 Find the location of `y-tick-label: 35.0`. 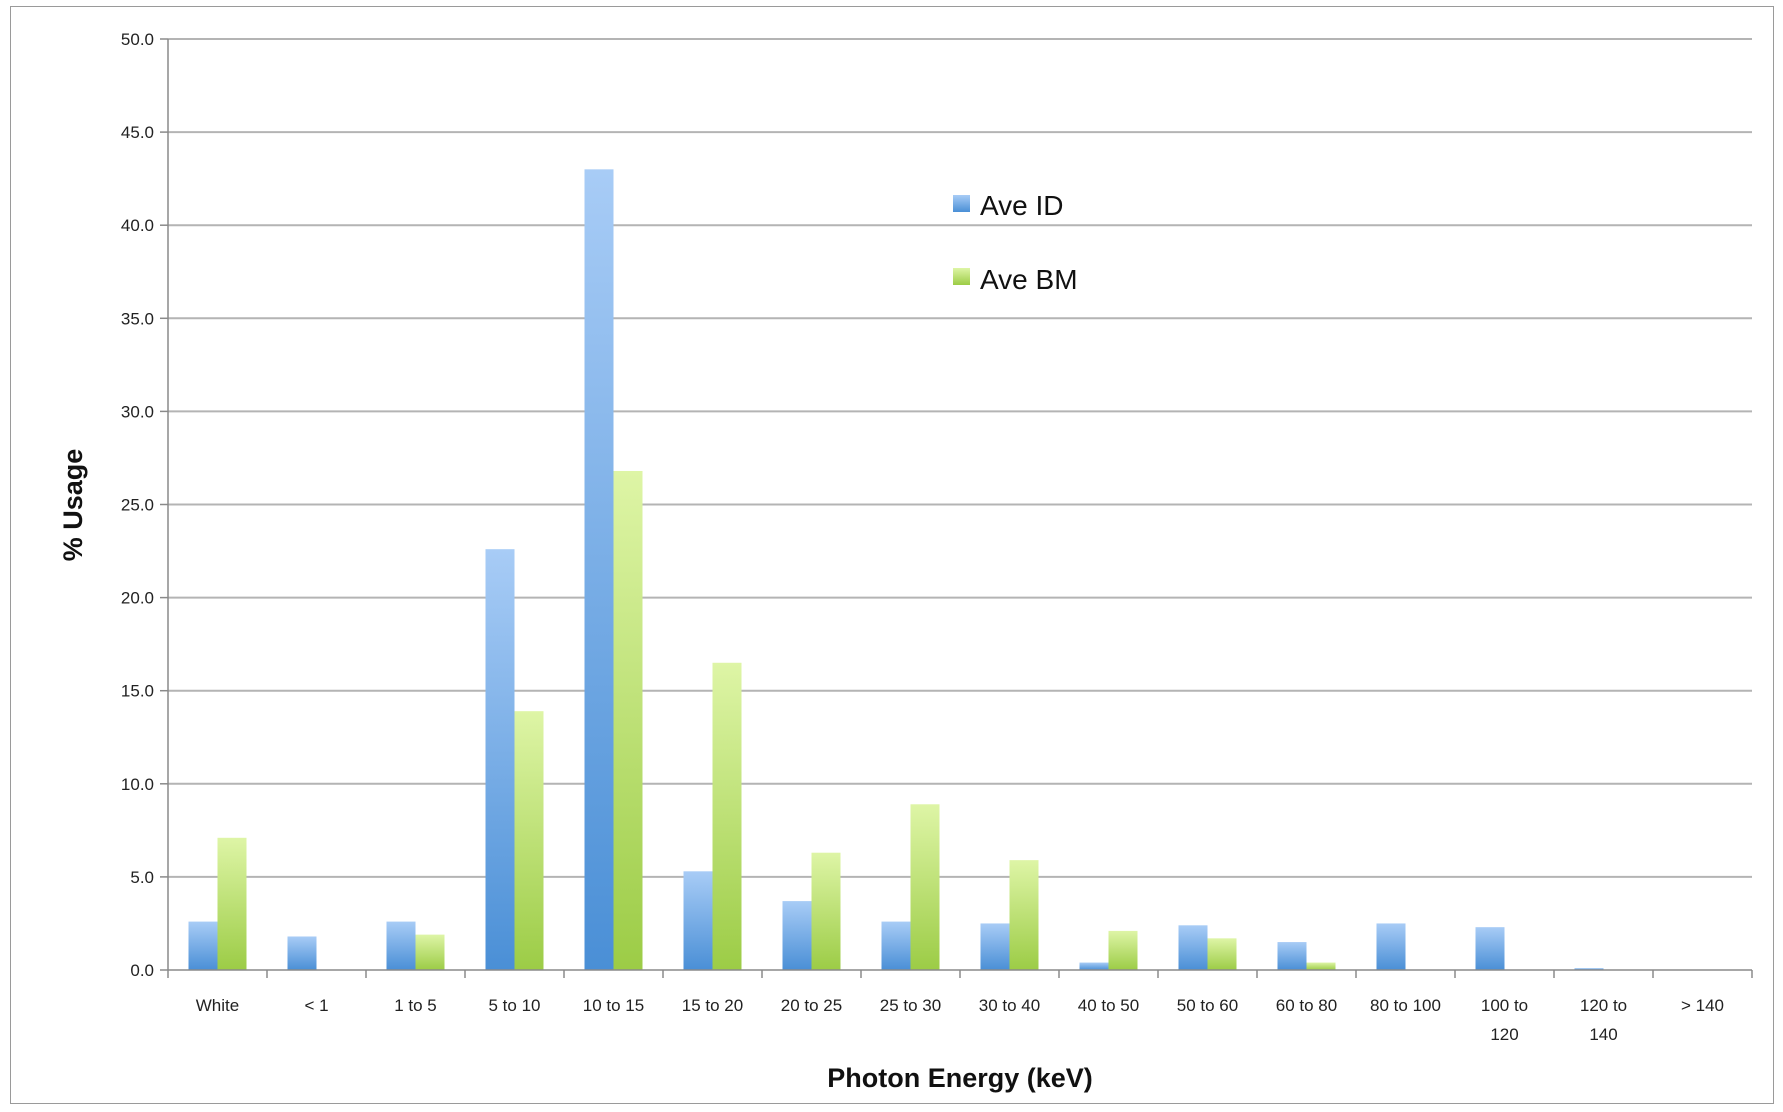

y-tick-label: 35.0 is located at coordinates (137, 318).